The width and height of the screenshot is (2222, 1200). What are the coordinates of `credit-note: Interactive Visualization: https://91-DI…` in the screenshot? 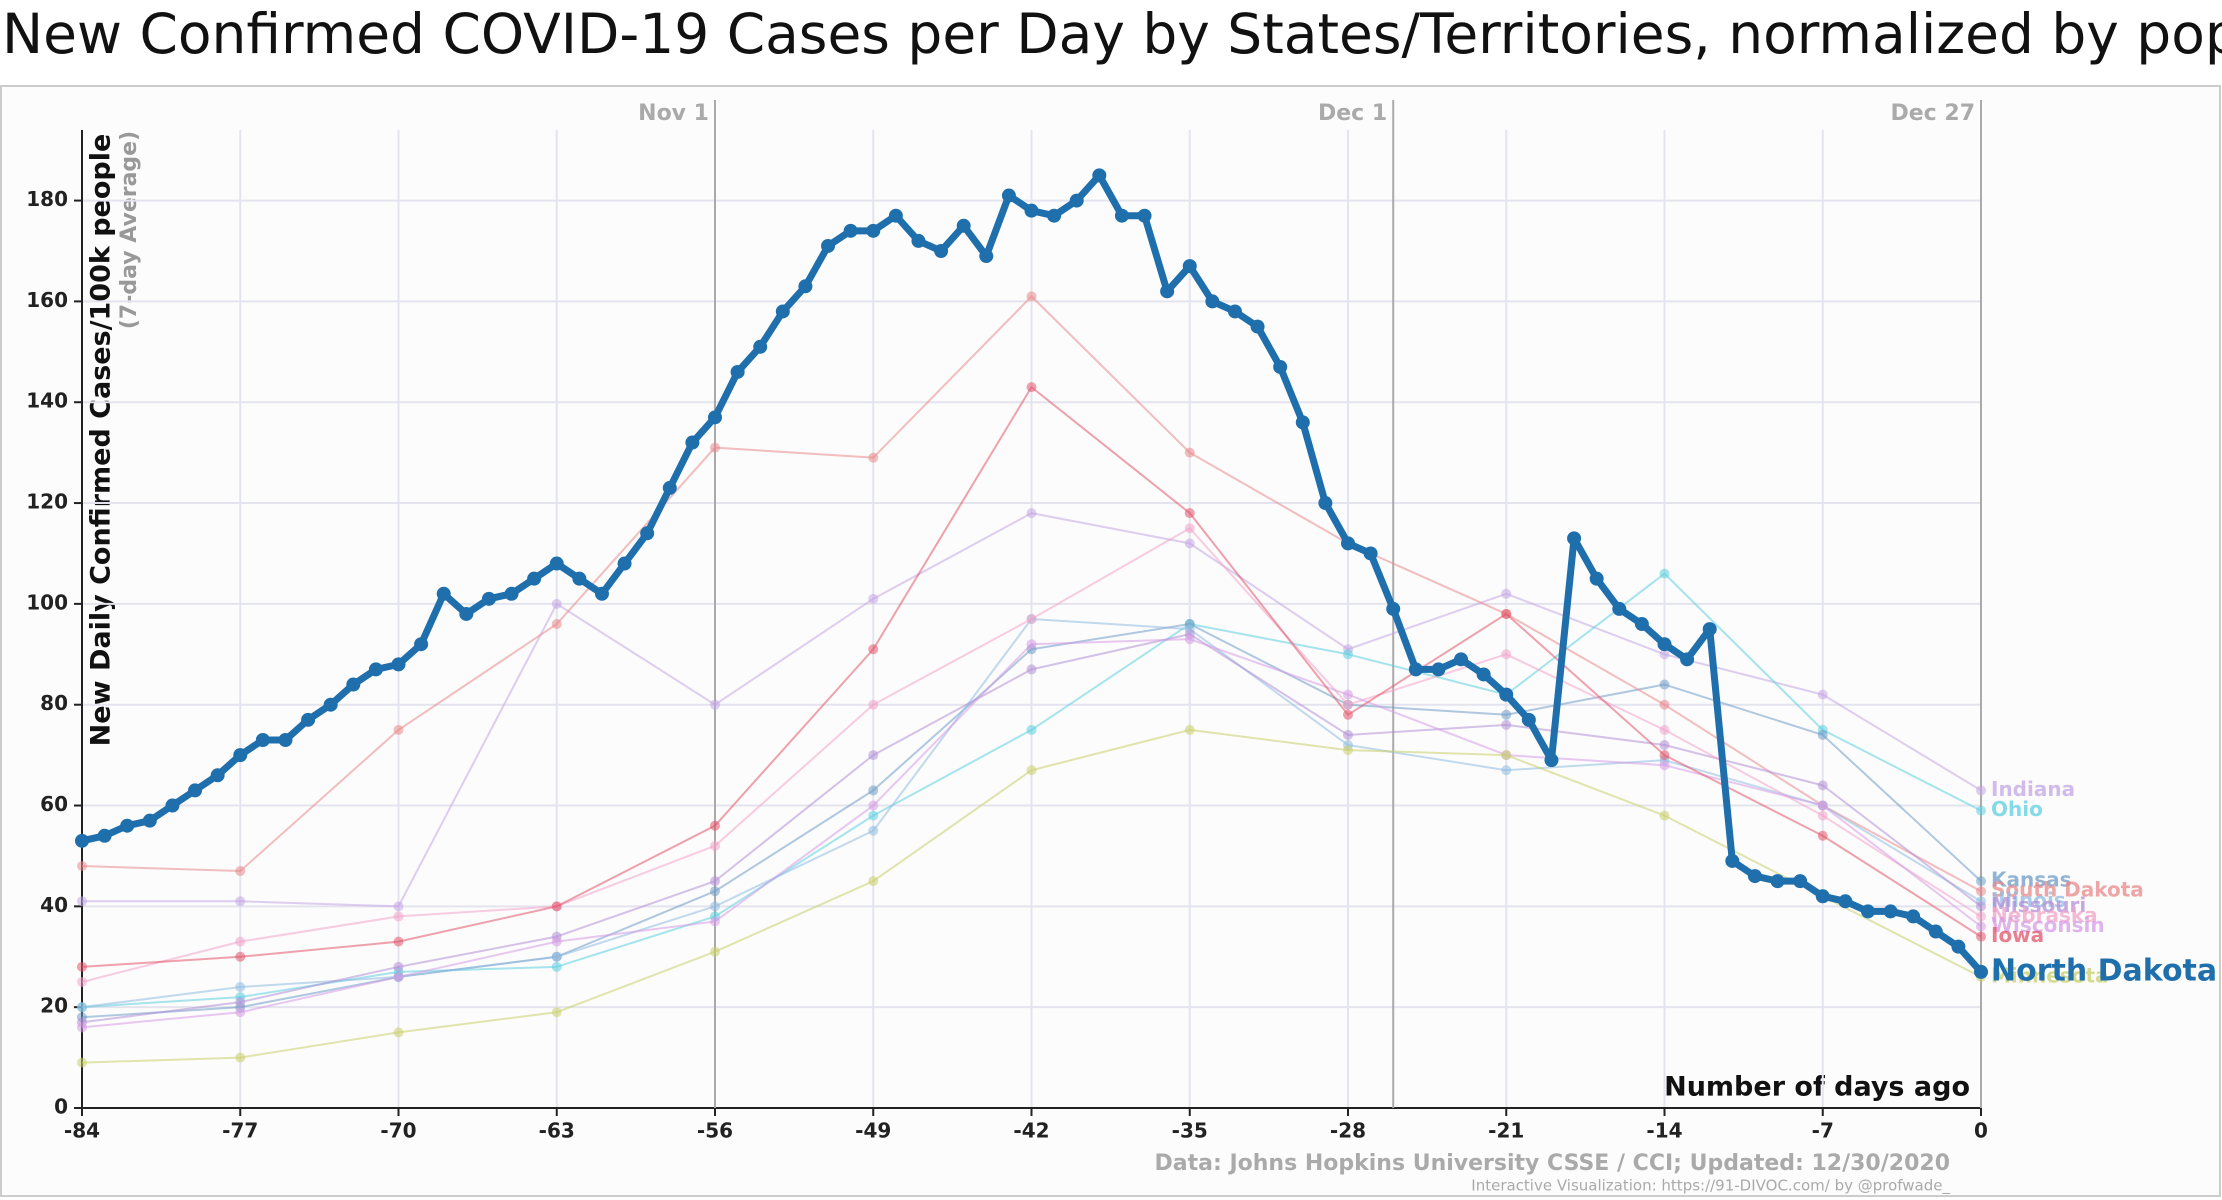 It's located at (1710, 1186).